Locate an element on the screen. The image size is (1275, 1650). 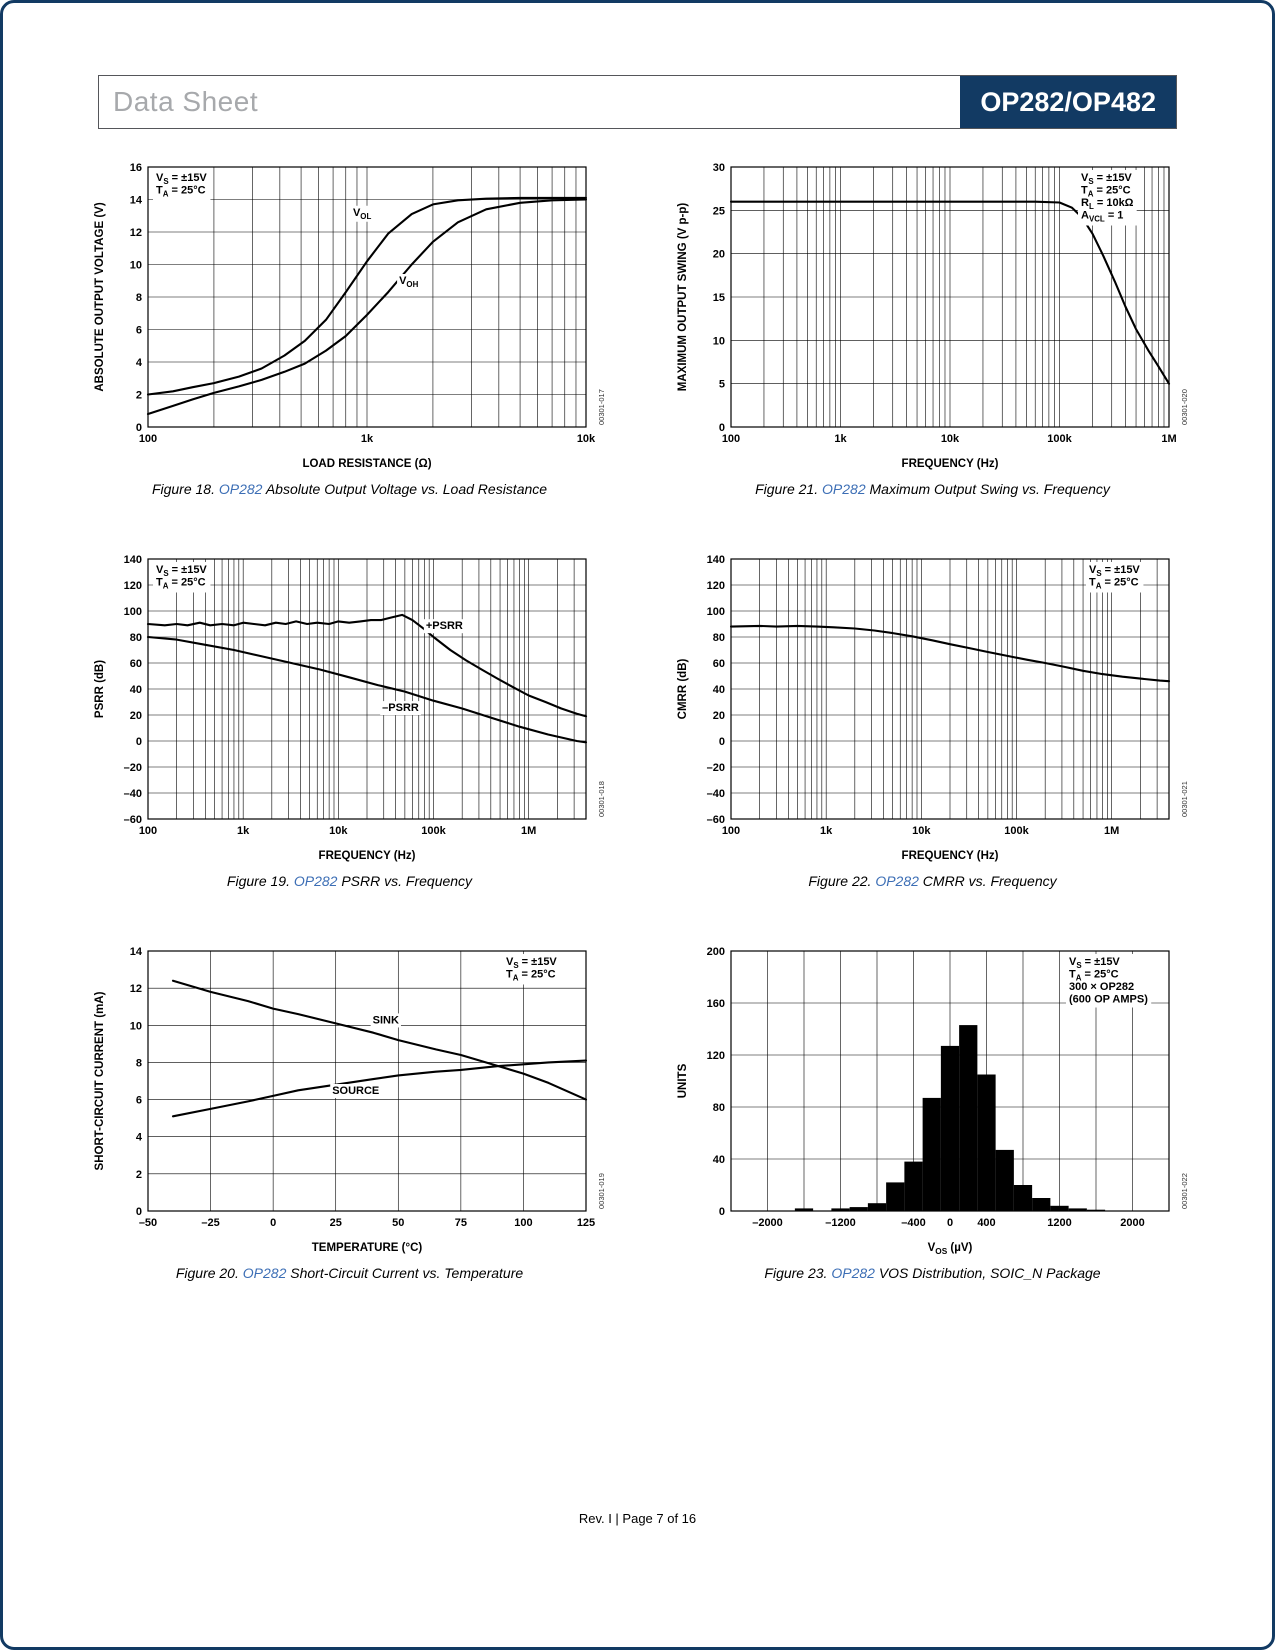
svg-text: CMRR (dB) is located at coordinates (683, 688).